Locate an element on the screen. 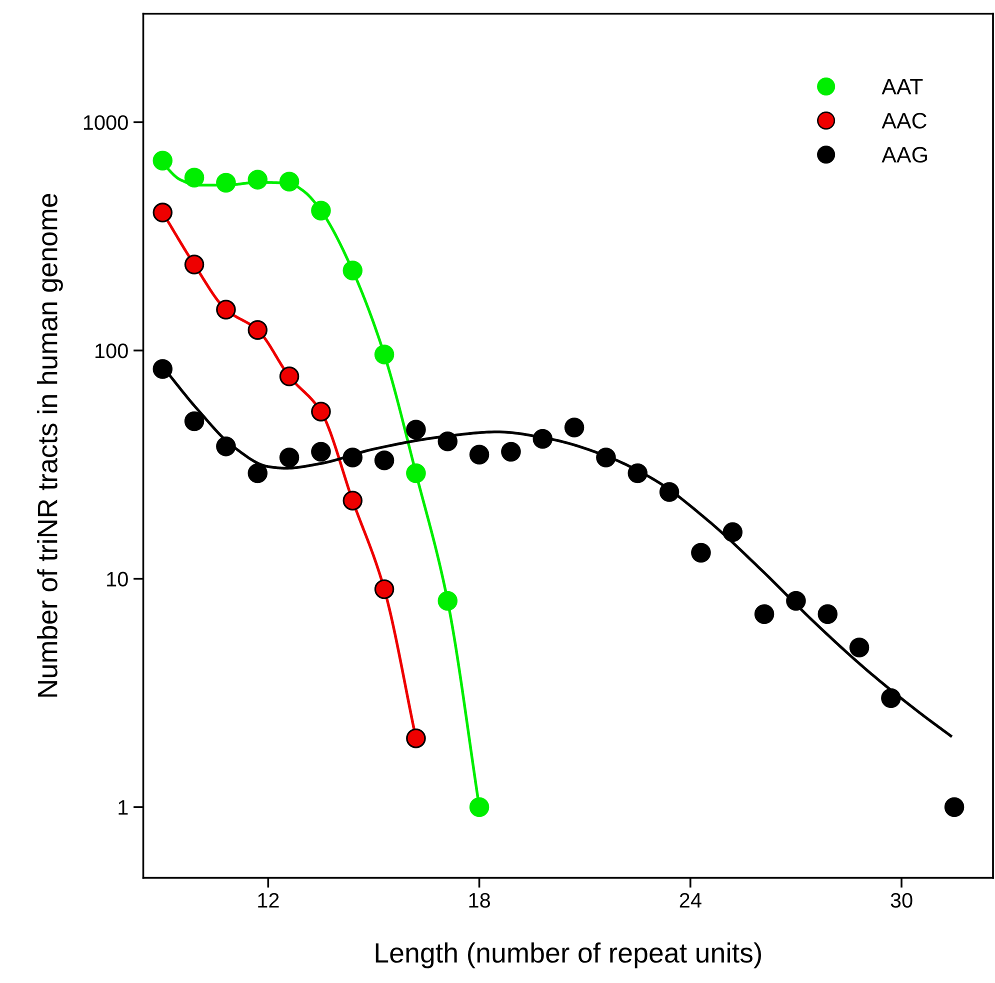 This screenshot has width=995, height=983. y-tick-label: 10 is located at coordinates (117, 579).